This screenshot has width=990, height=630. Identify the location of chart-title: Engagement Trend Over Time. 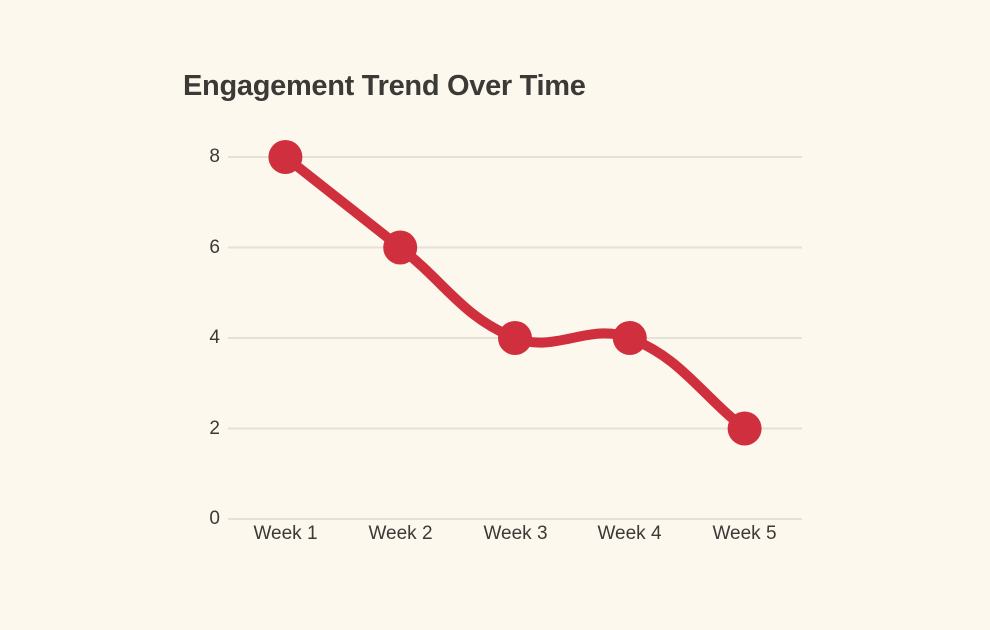
(384, 86).